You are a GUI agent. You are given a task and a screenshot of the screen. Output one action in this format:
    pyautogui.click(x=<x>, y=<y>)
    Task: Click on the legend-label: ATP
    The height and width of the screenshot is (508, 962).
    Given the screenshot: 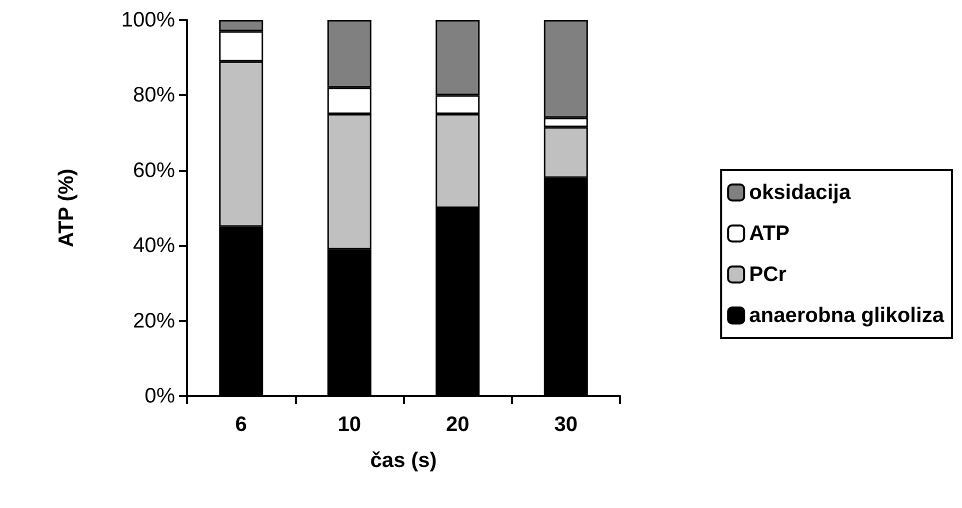 What is the action you would take?
    pyautogui.click(x=769, y=233)
    